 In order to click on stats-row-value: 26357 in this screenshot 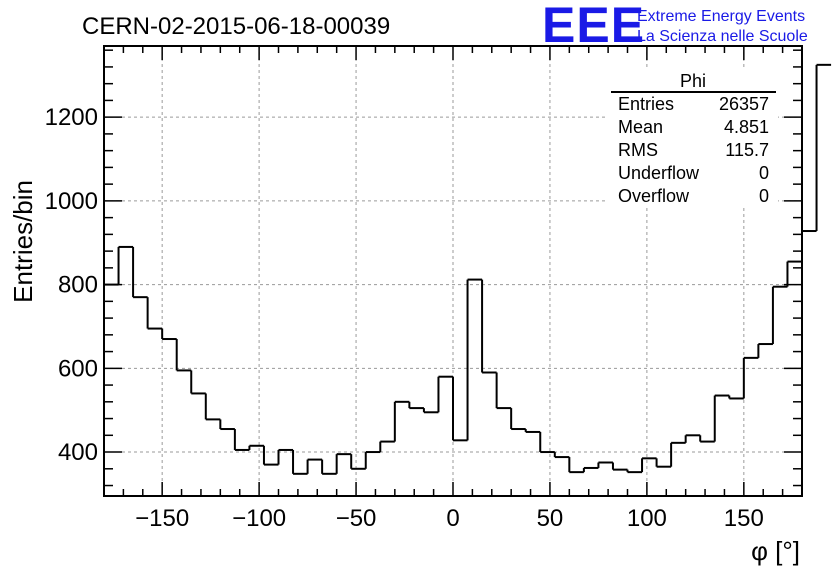, I will do `click(744, 104)`.